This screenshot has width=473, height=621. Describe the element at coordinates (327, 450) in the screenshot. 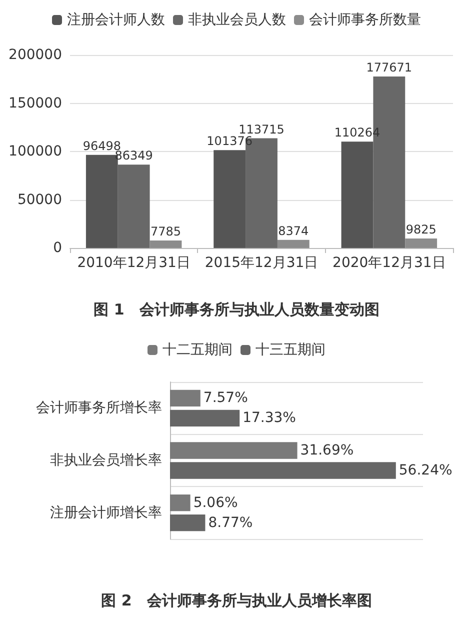

I see `data-label: 31.69%` at that location.